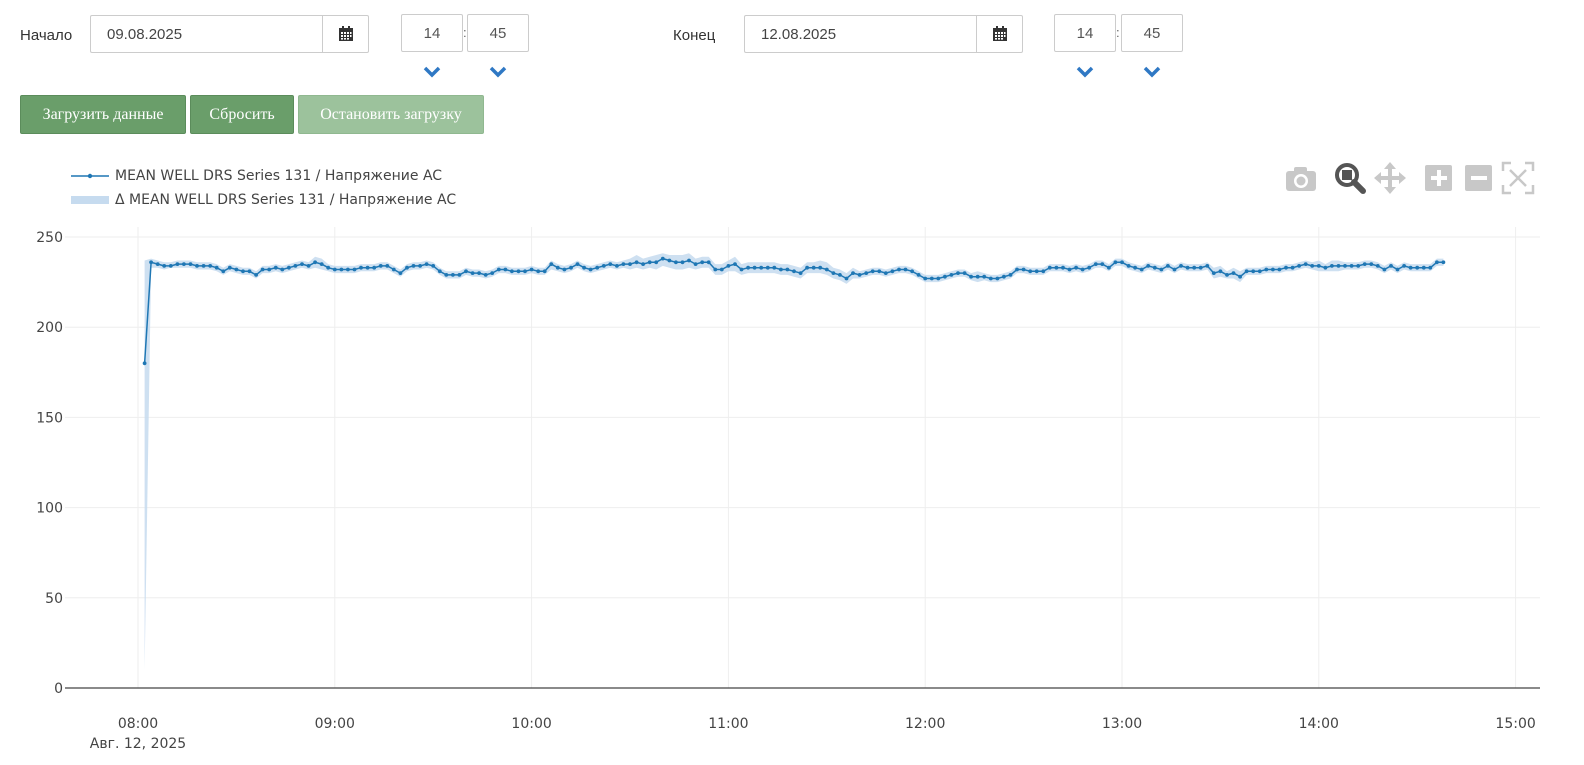 The image size is (1584, 765). I want to click on voltage-line-series, so click(794, 311).